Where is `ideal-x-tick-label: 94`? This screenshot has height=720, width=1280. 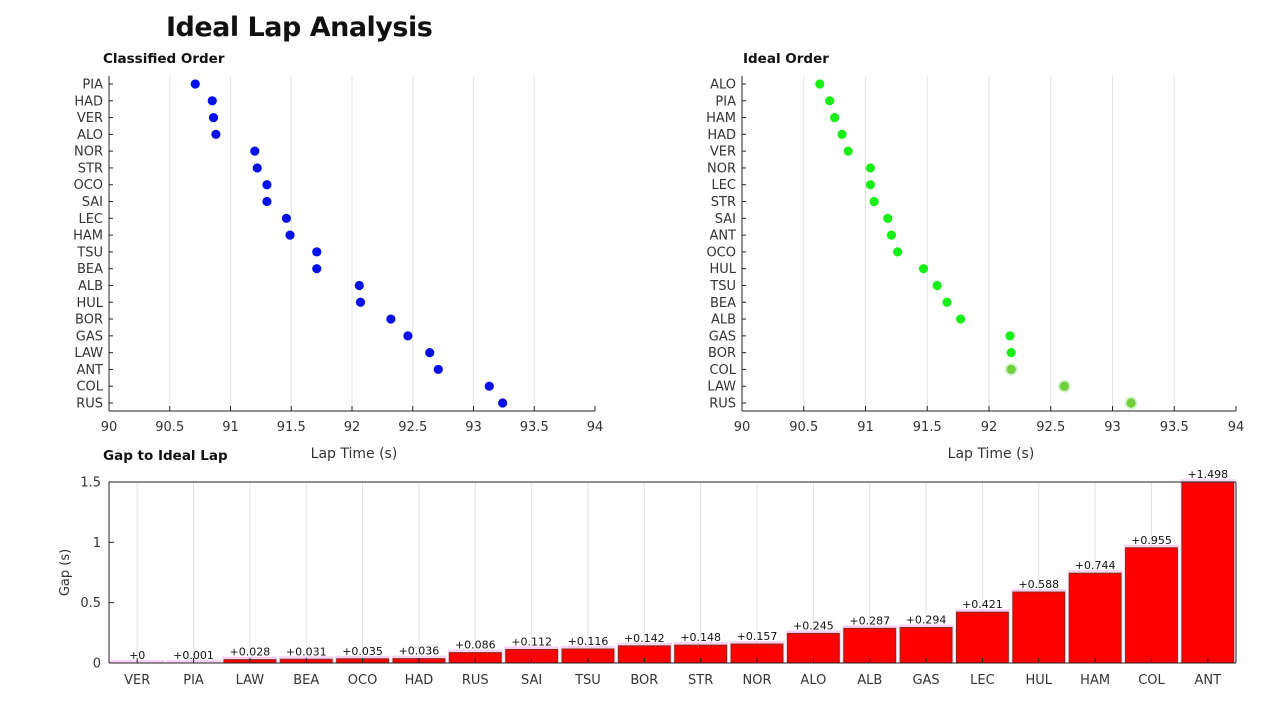 ideal-x-tick-label: 94 is located at coordinates (1236, 427).